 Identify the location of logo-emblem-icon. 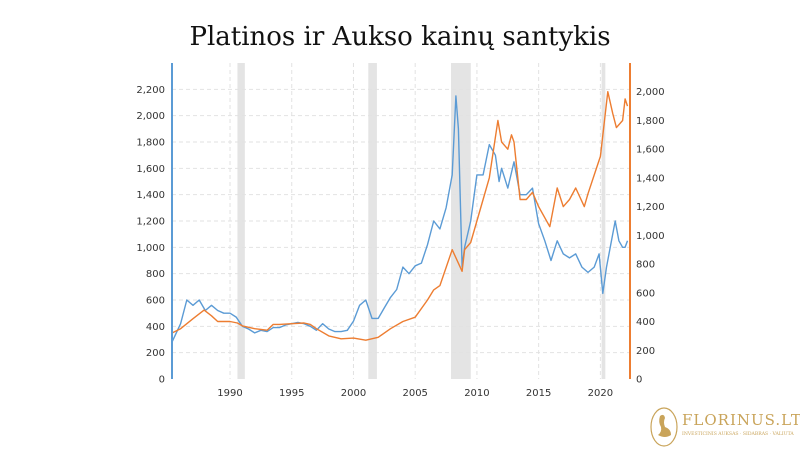
(664, 427).